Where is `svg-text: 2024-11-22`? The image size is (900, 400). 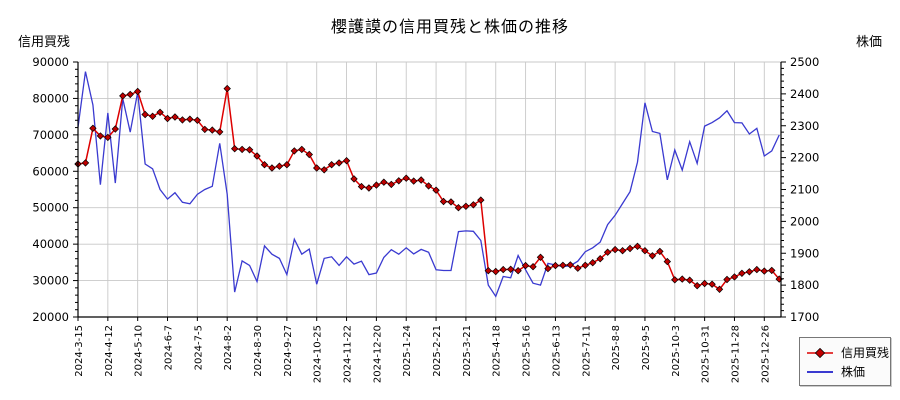 svg-text: 2024-11-22 is located at coordinates (348, 354).